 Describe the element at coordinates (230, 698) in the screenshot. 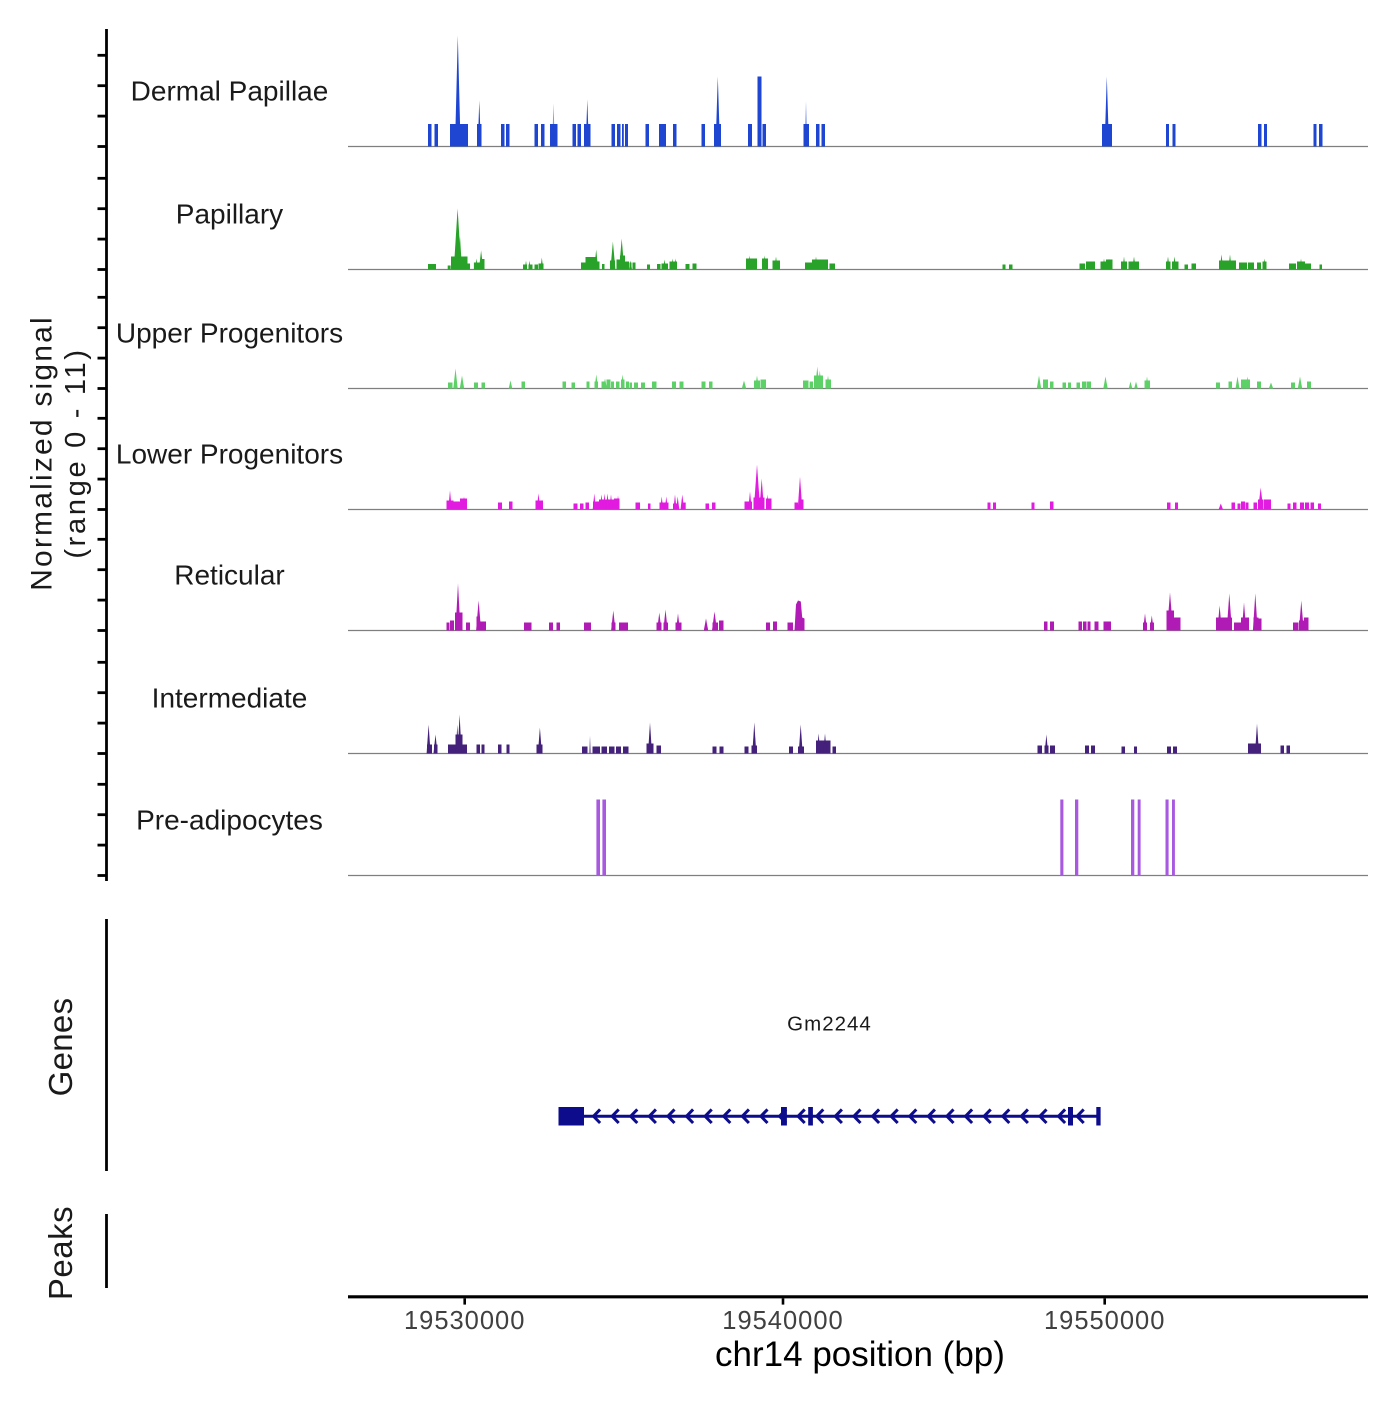

I see `svg-text: Intermediate` at that location.